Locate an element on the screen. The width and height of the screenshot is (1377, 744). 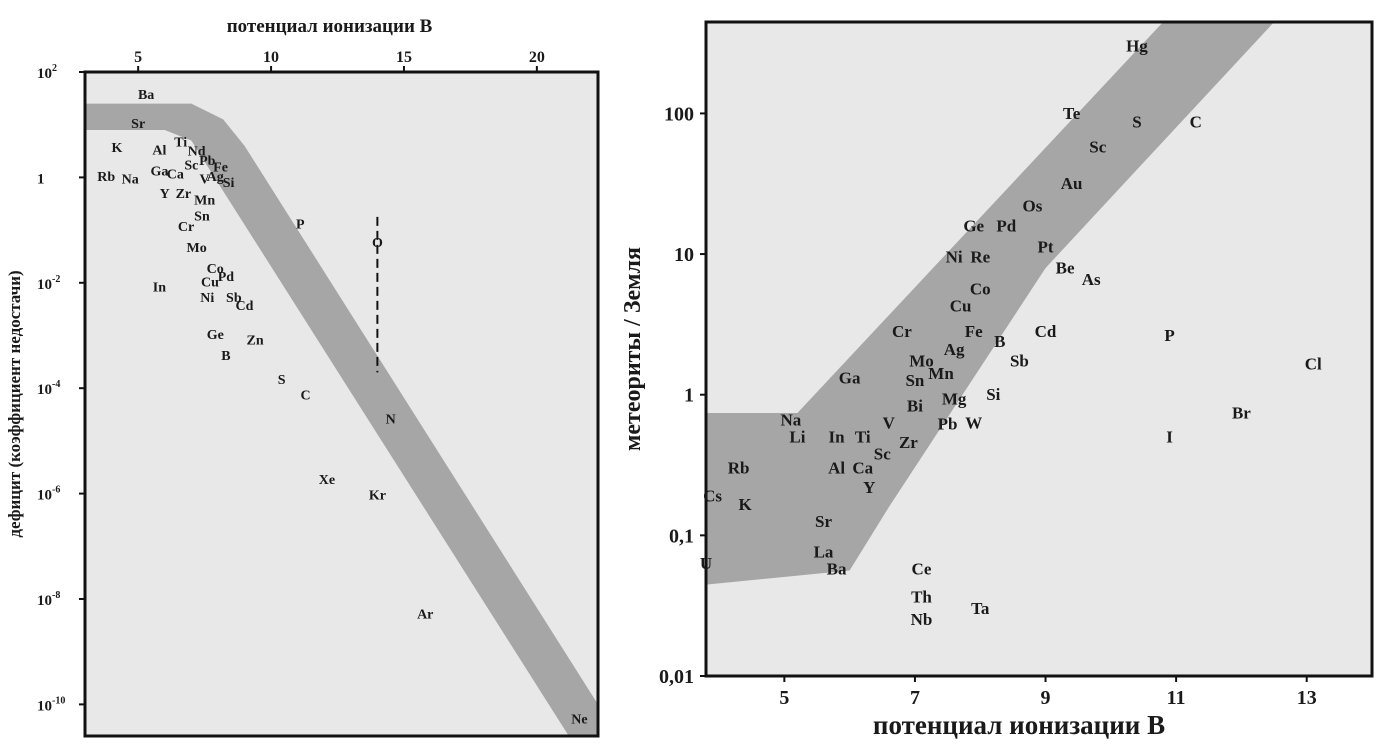
y-tick-exponent: -4 is located at coordinates (56, 384).